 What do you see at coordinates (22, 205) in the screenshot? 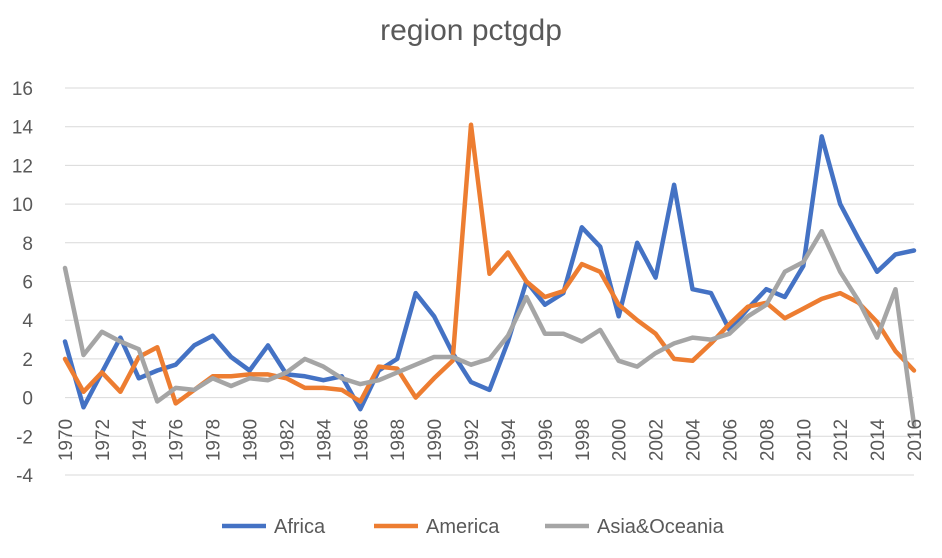
I see `y-tick-label: 10` at bounding box center [22, 205].